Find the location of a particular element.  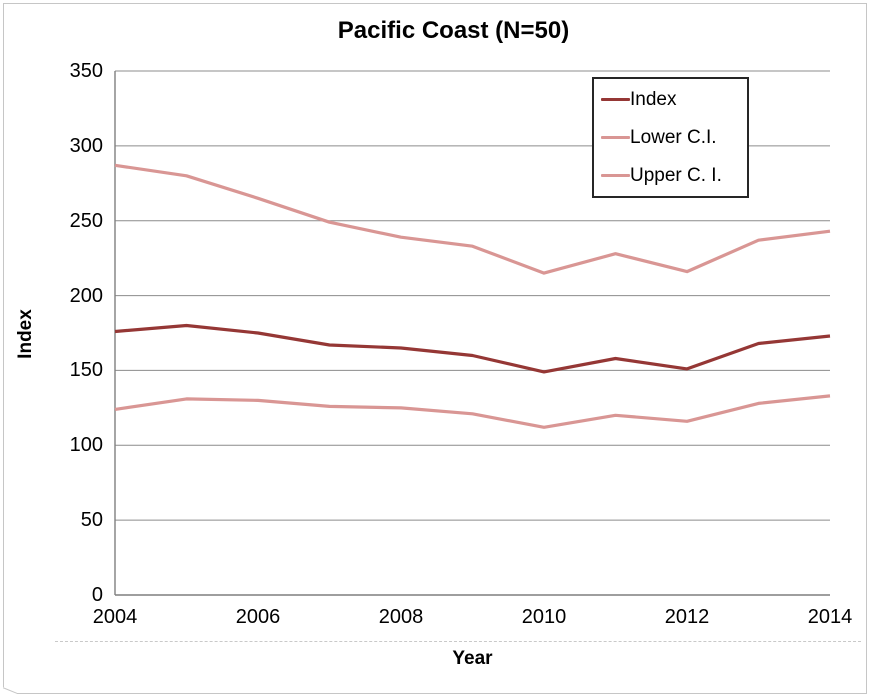

legend-item-lower-ci: Lower C.I. is located at coordinates (674, 137).